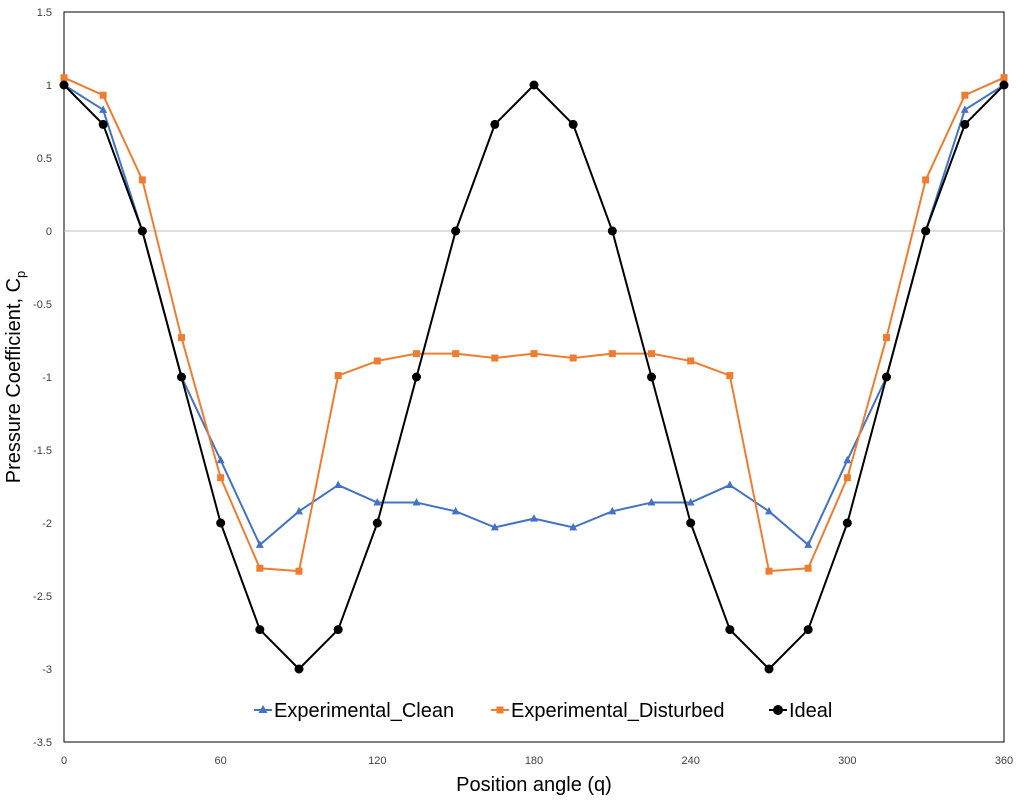  Describe the element at coordinates (534, 761) in the screenshot. I see `x-tick-label: 180` at that location.